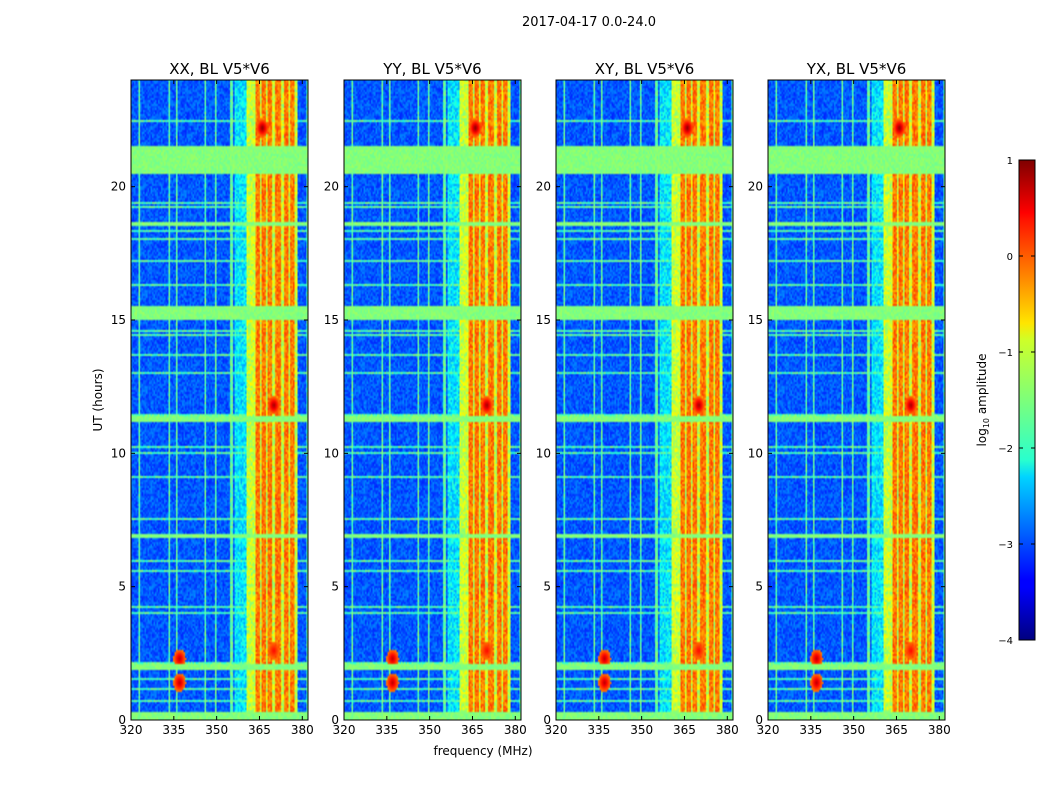 The width and height of the screenshot is (1050, 800). What do you see at coordinates (856, 69) in the screenshot?
I see `panel-title: YX, BL V5*V6` at bounding box center [856, 69].